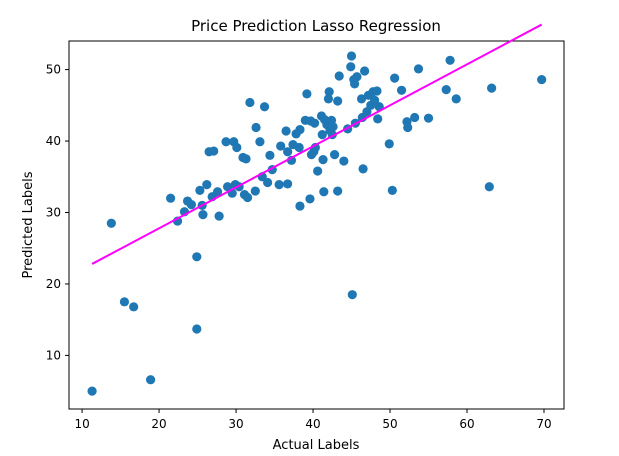  What do you see at coordinates (53, 141) in the screenshot?
I see `y-tick-label: 40` at bounding box center [53, 141].